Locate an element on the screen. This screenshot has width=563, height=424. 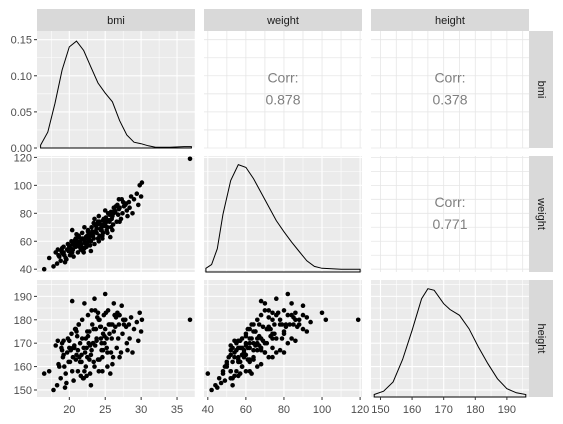
correlation-panel-bmi-weight: Corr: 0.878 is located at coordinates (283, 90).